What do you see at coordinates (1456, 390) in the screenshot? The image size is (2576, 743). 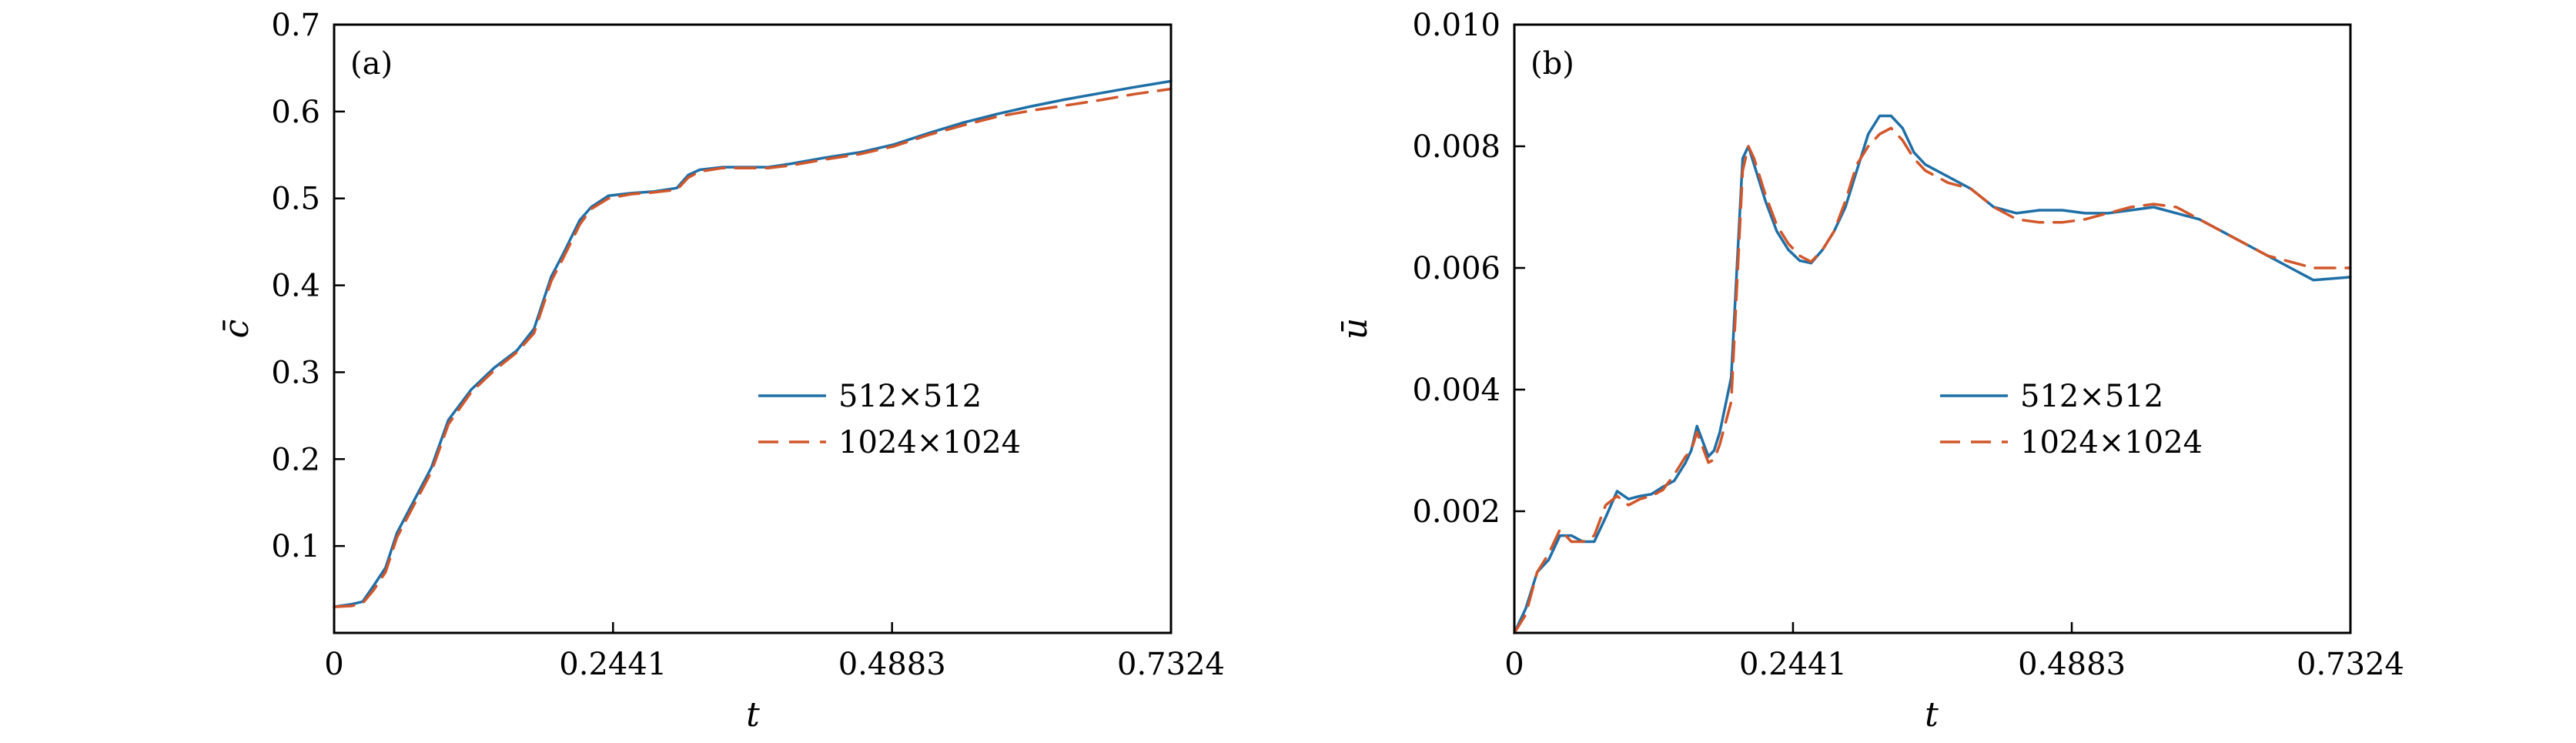 I see `y-tick-label: 0.004` at bounding box center [1456, 390].